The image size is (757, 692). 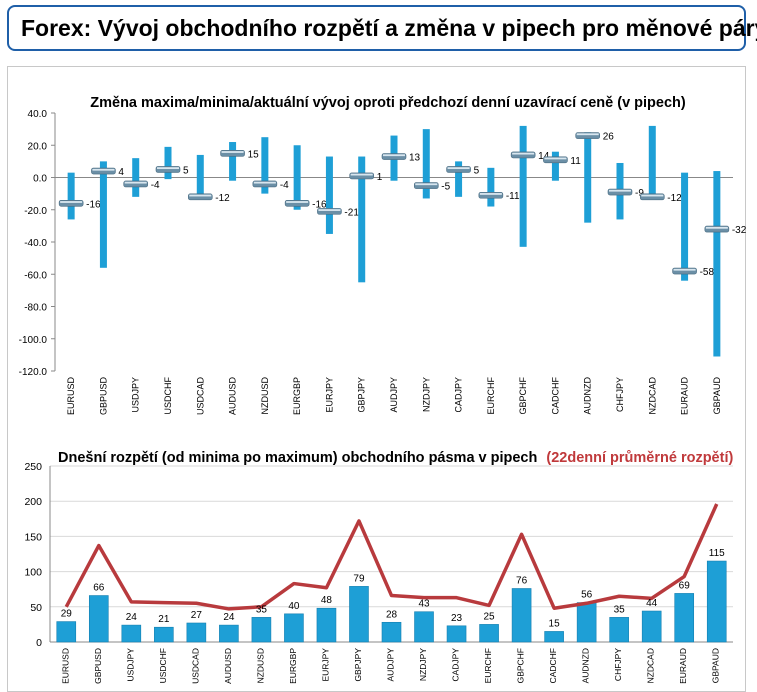 What do you see at coordinates (38, 146) in the screenshot?
I see `top-y-tick-label: 20.0` at bounding box center [38, 146].